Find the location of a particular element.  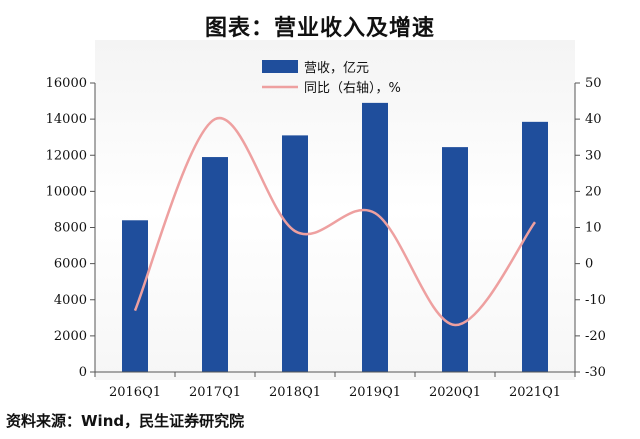

x-tick-label: 2016Q1 is located at coordinates (135, 392).